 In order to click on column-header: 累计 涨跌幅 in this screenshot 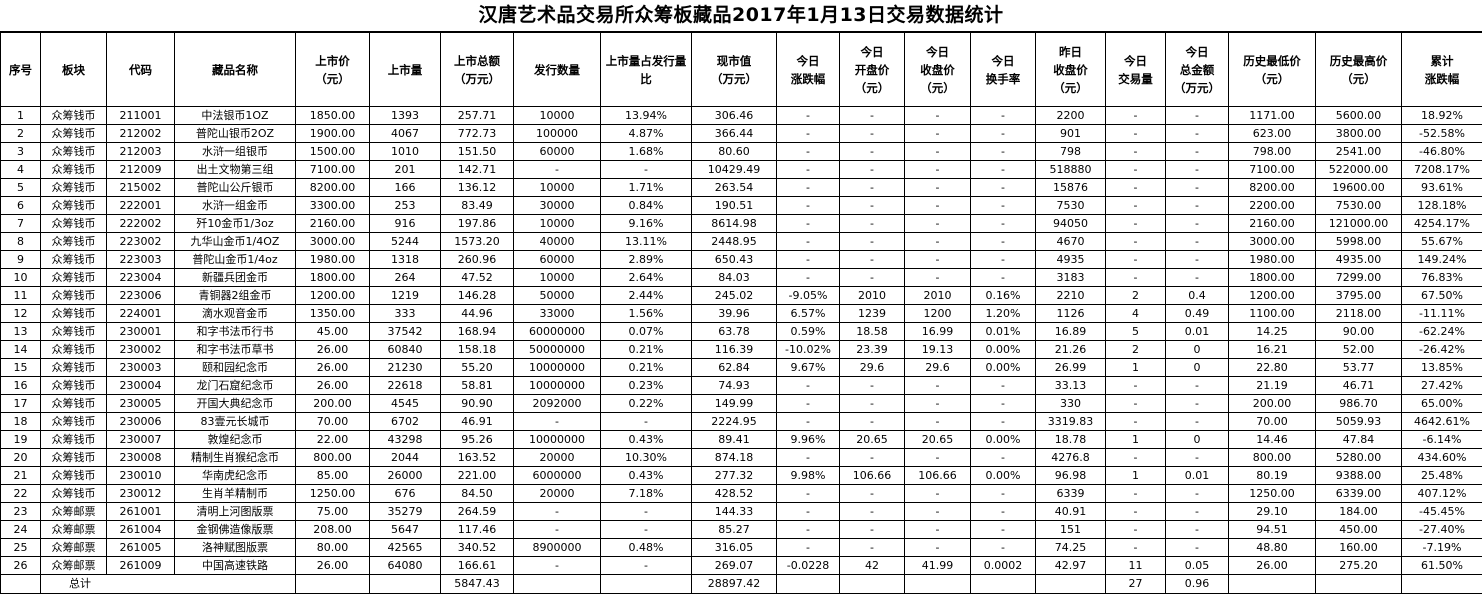, I will do `click(1442, 70)`.